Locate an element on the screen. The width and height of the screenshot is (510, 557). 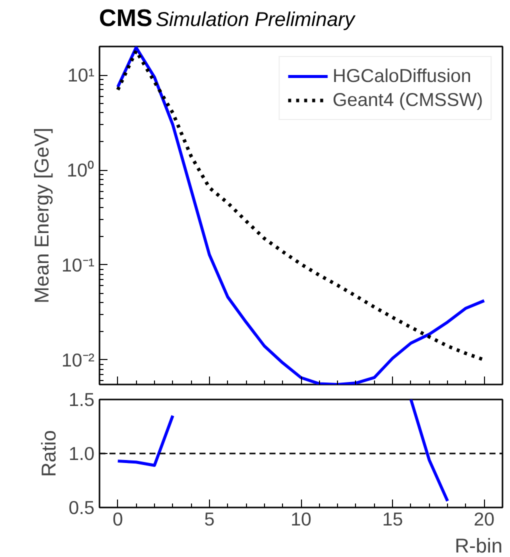
legend-label: HGCaloDiffusion is located at coordinates (402, 76).